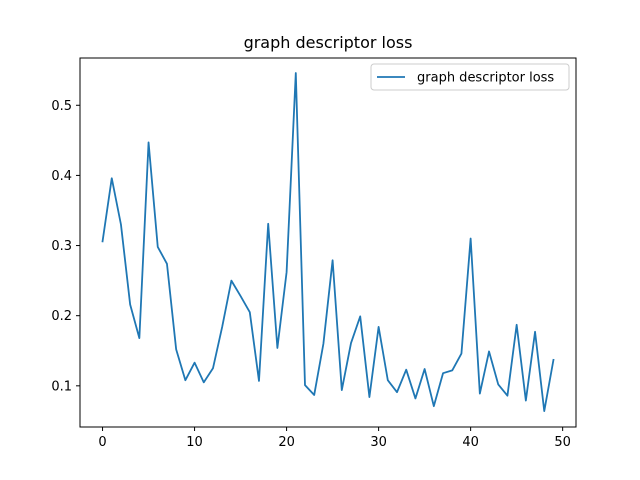  I want to click on x-axis-ticks: 0 10 20 30 40 50, so click(334, 438).